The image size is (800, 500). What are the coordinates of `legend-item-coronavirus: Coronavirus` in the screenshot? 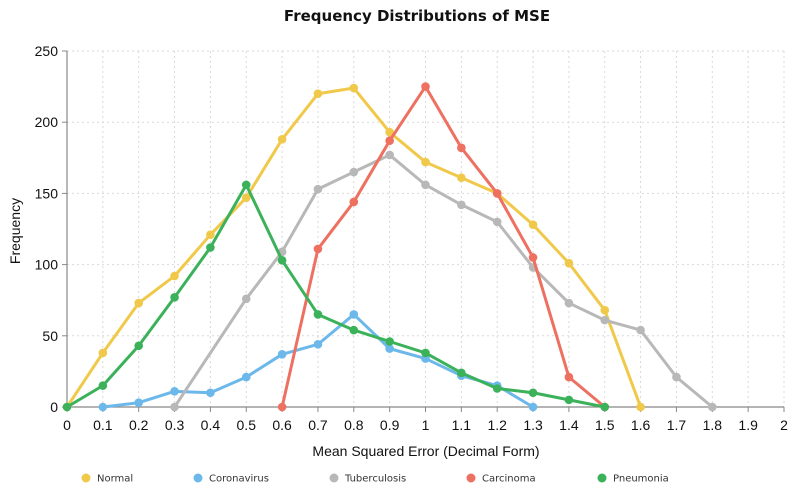 It's located at (231, 479).